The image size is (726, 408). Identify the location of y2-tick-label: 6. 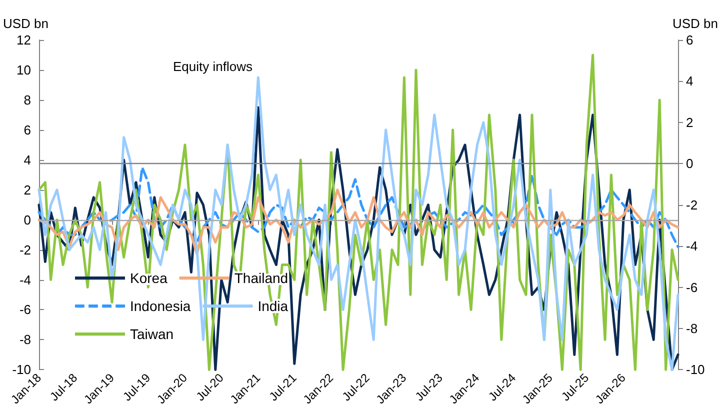
(690, 40).